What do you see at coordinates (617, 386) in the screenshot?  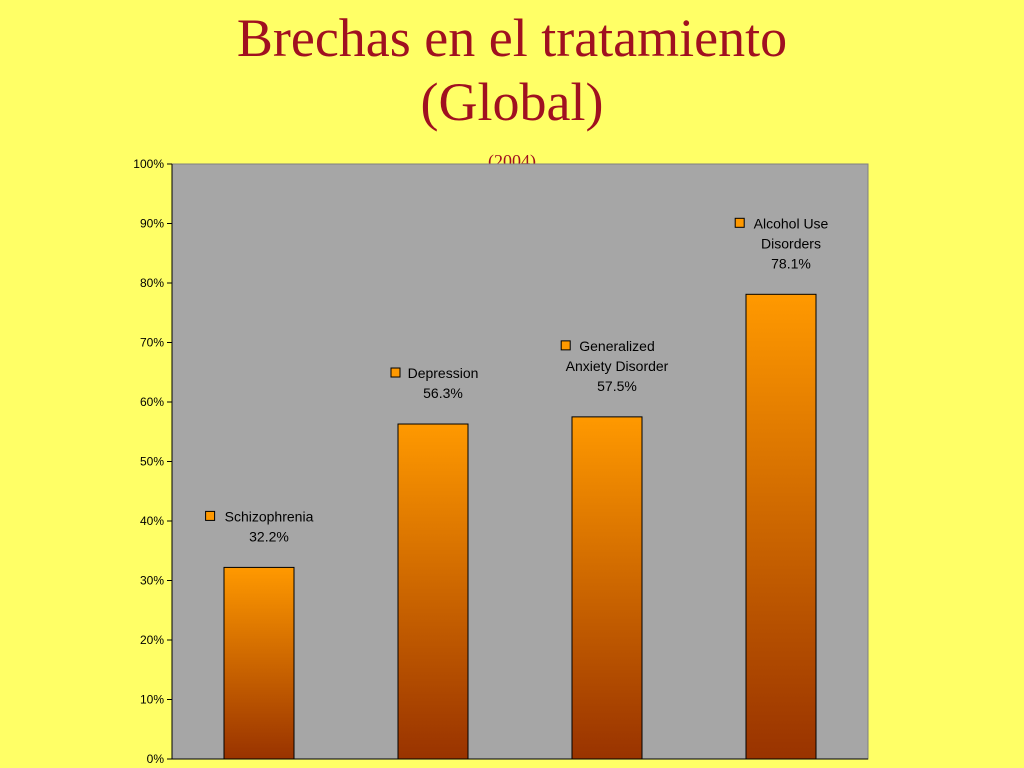 I see `data-label: 57.5%` at bounding box center [617, 386].